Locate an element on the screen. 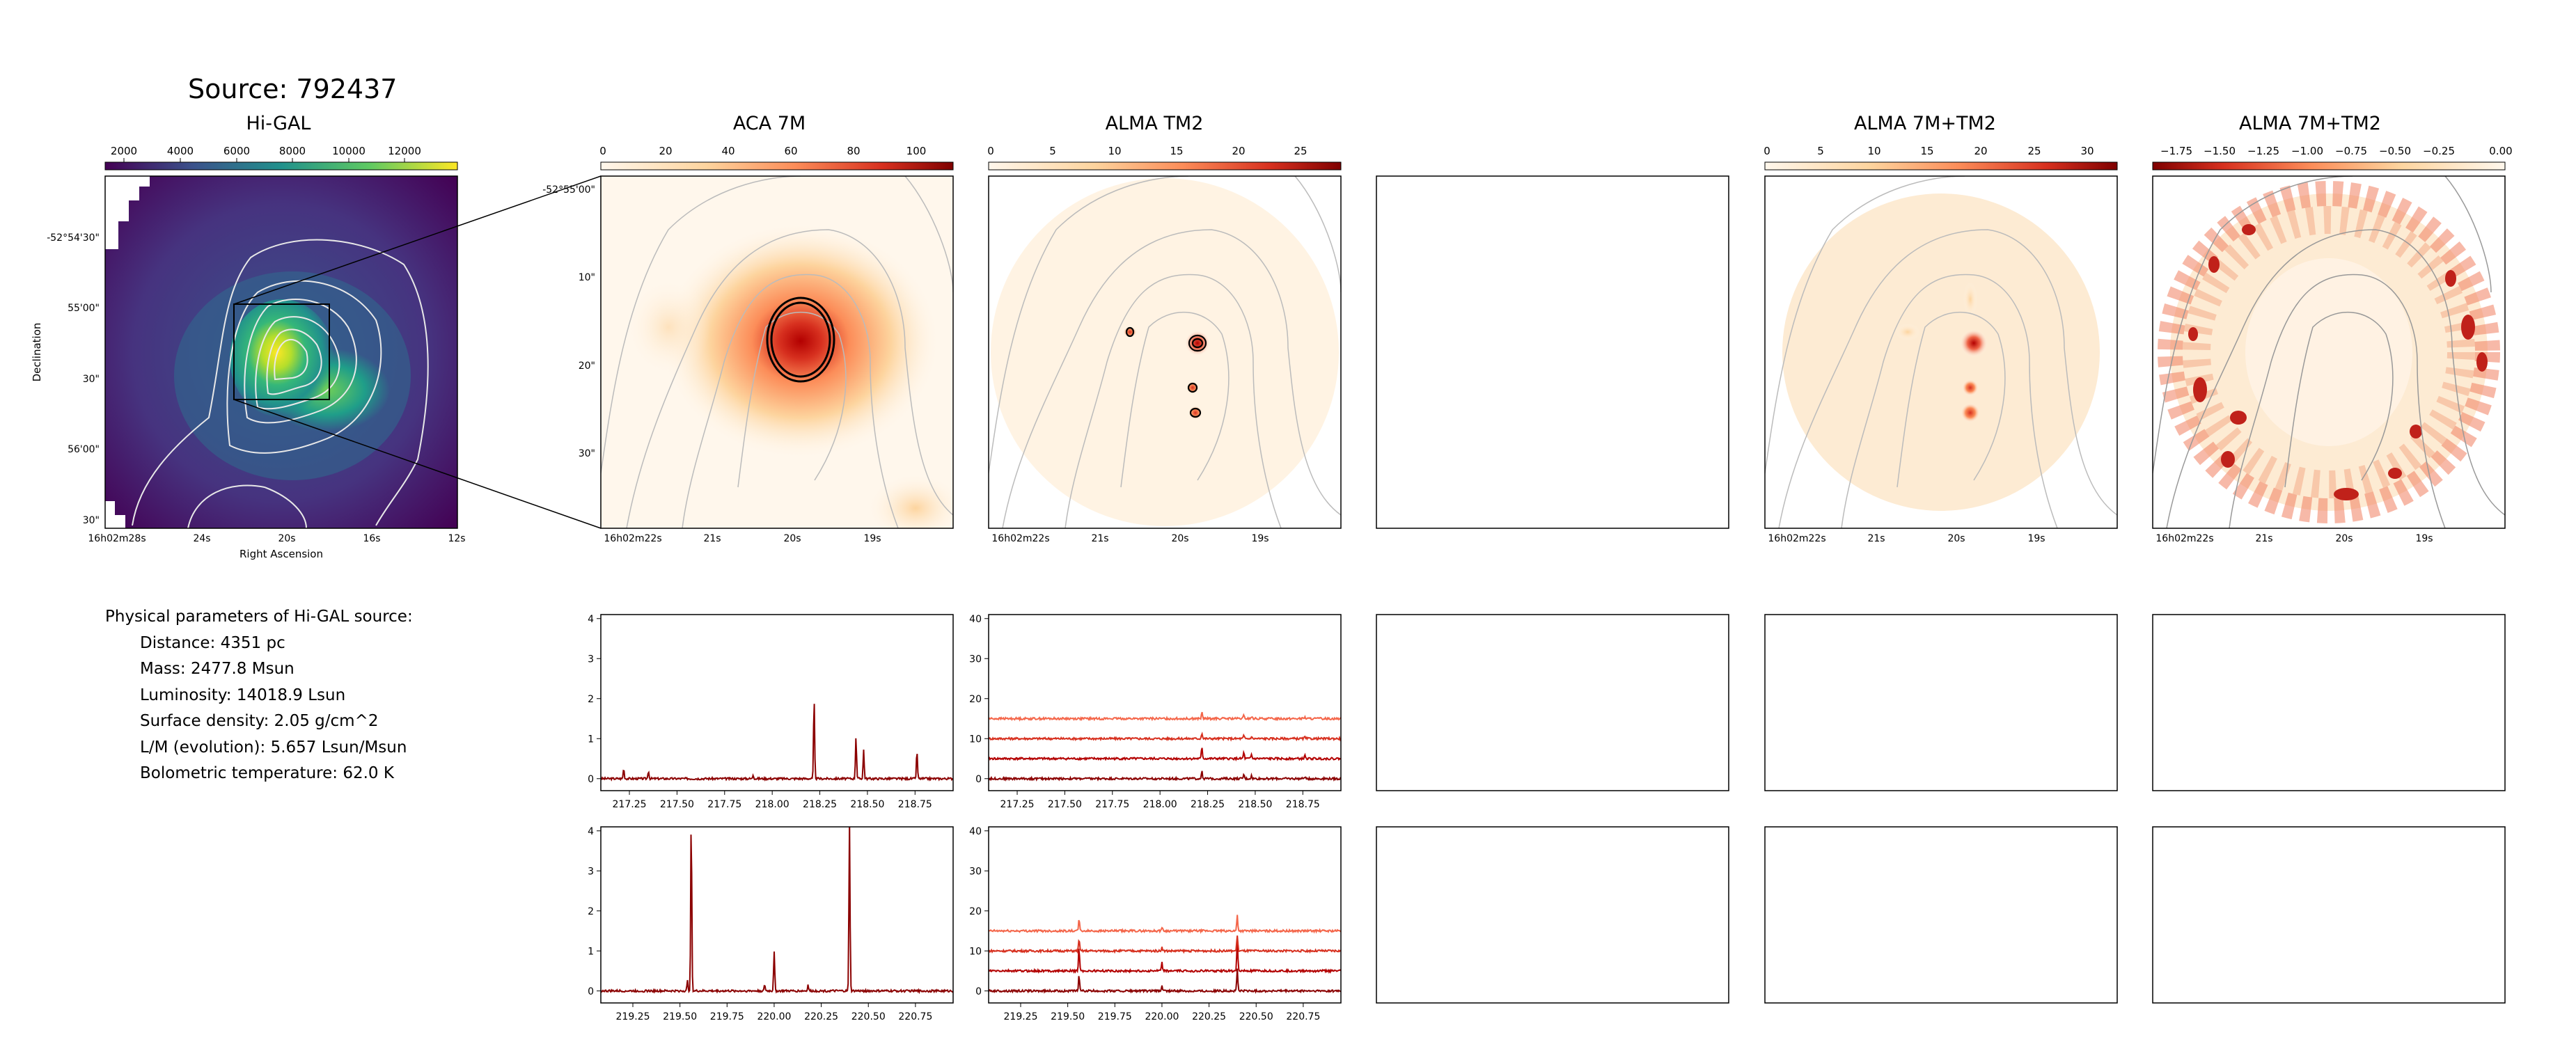  aca-spectrum-bottom-xtick: 219.25 is located at coordinates (633, 1016).